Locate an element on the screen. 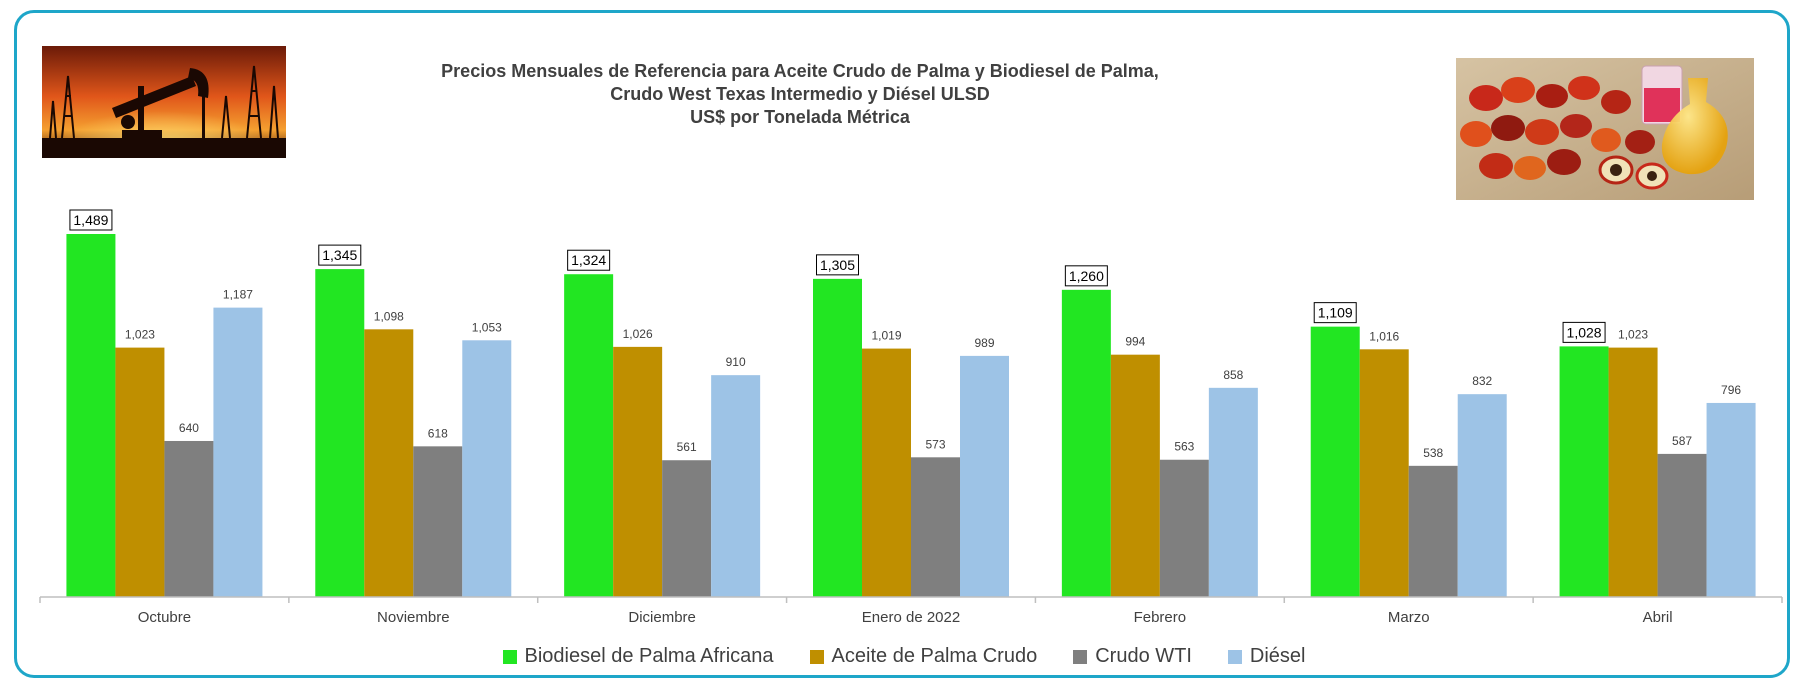 The image size is (1808, 691). data-label-4-7: 796 is located at coordinates (1731, 390).